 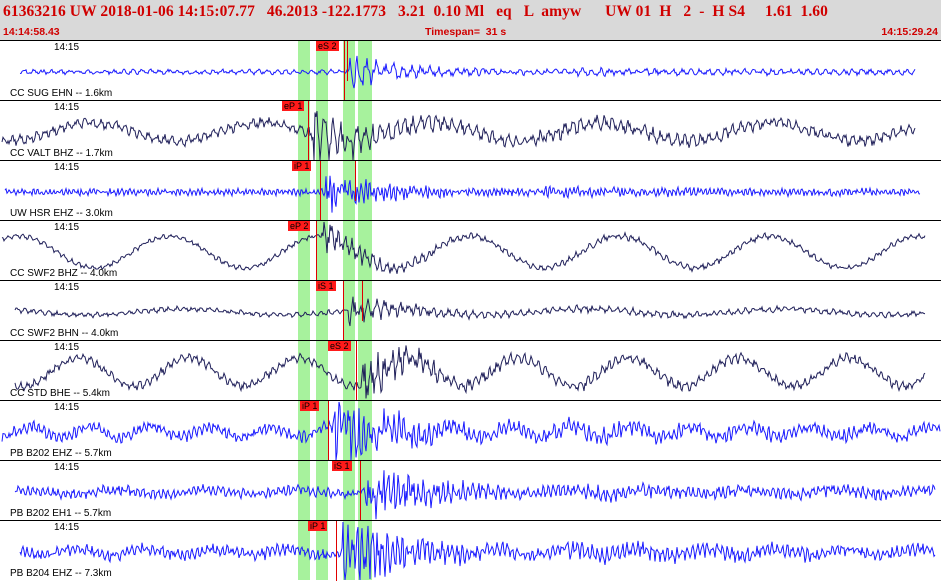 What do you see at coordinates (61, 93) in the screenshot?
I see `station-channel-label: CC SUG EHN -- 1.6km` at bounding box center [61, 93].